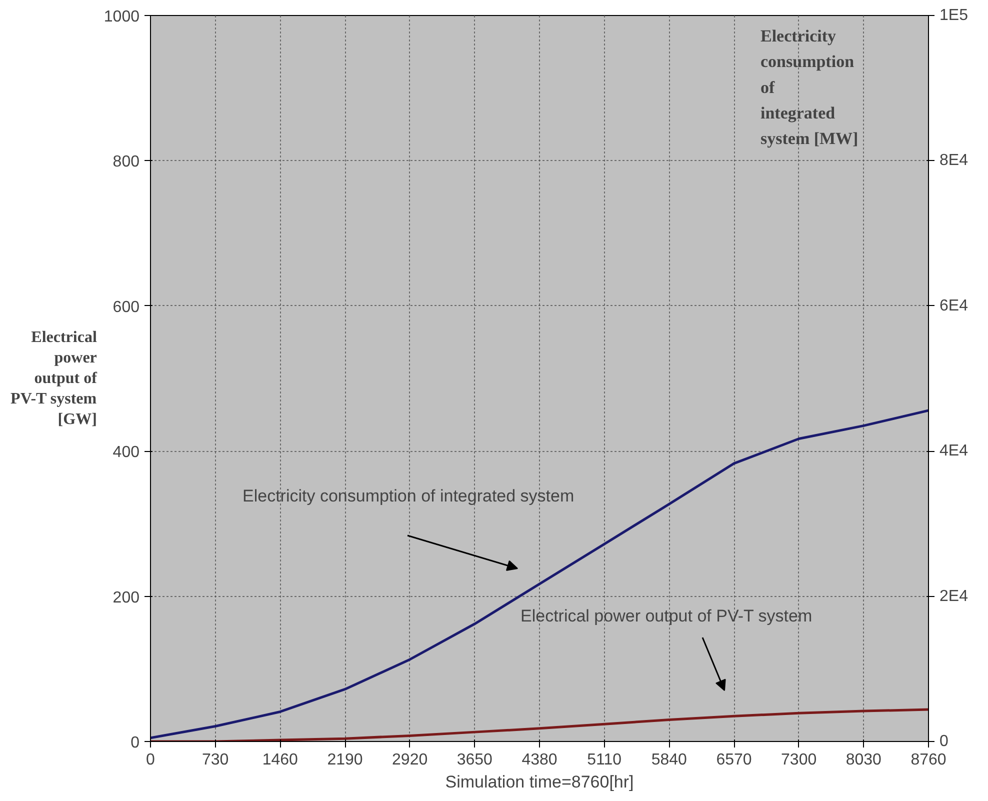  I want to click on x-tick-label: 2190, so click(345, 760).